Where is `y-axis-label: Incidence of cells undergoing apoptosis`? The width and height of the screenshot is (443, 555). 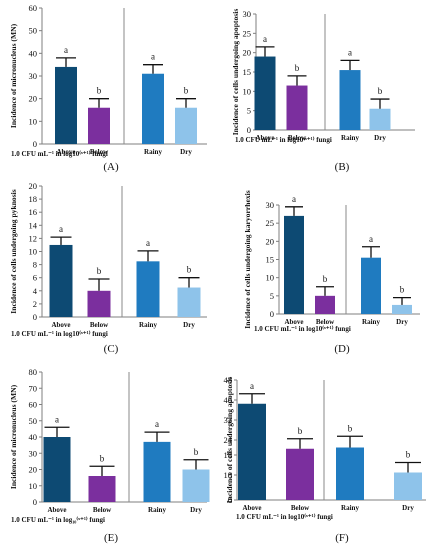
y-axis-label: Incidence of cells undergoing apoptosis is located at coordinates (235, 72).